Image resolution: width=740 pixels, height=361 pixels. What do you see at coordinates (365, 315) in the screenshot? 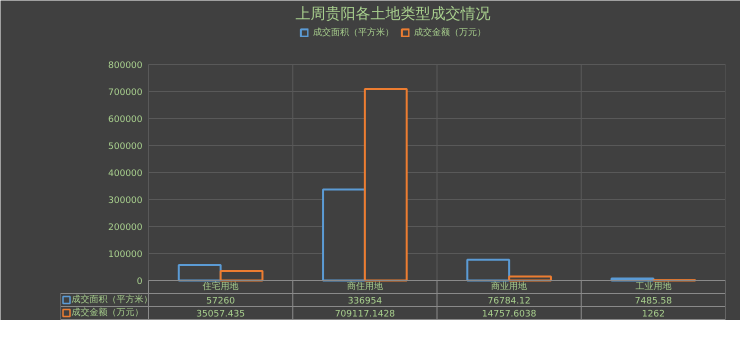
I see `data-label: 709117.1428` at bounding box center [365, 315].